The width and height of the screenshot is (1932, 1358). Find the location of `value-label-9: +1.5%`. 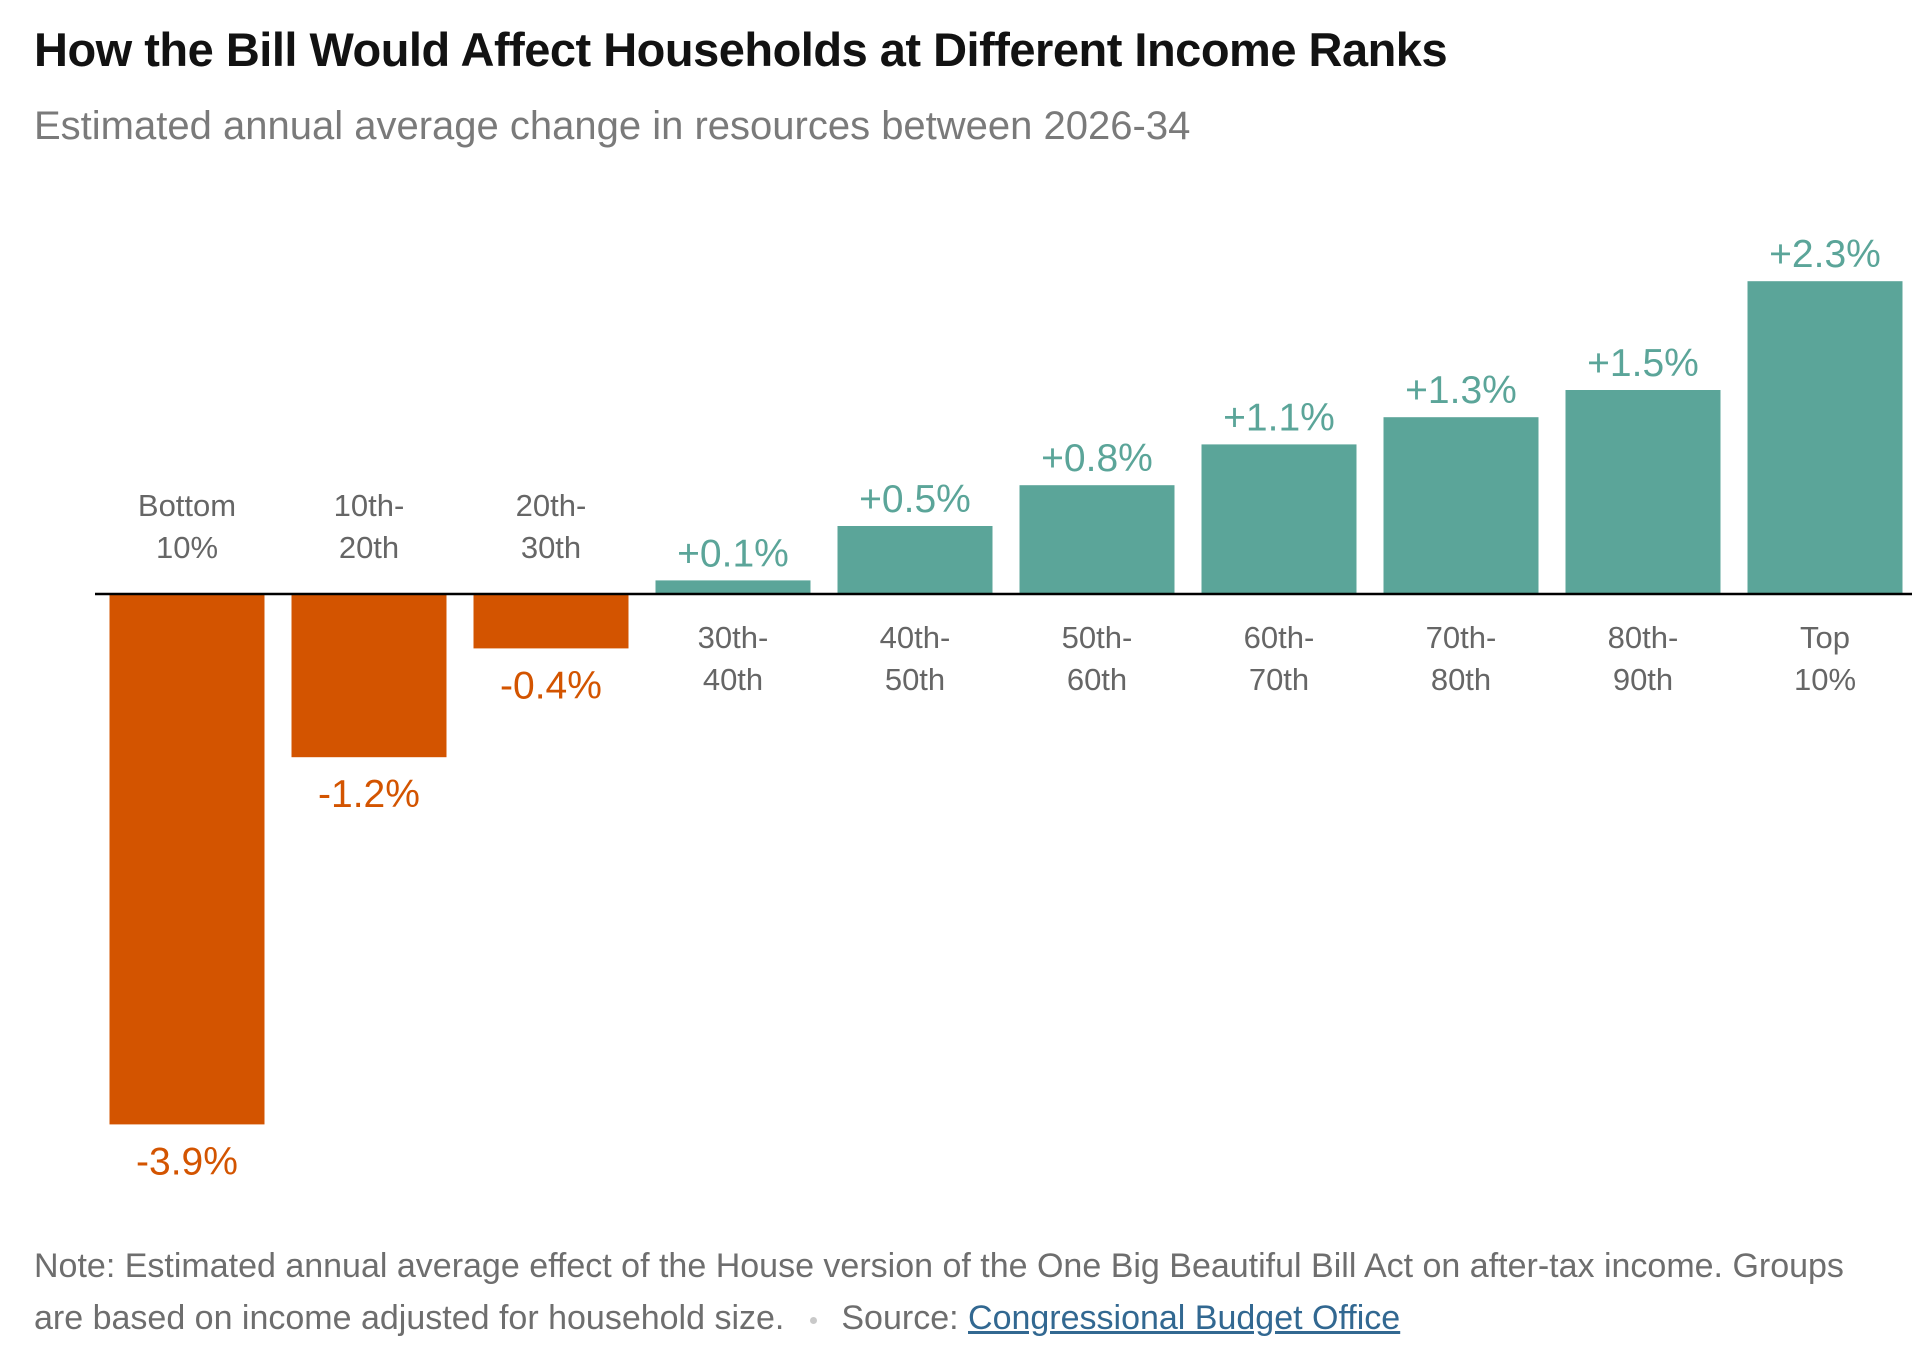

value-label-9: +1.5% is located at coordinates (1643, 363).